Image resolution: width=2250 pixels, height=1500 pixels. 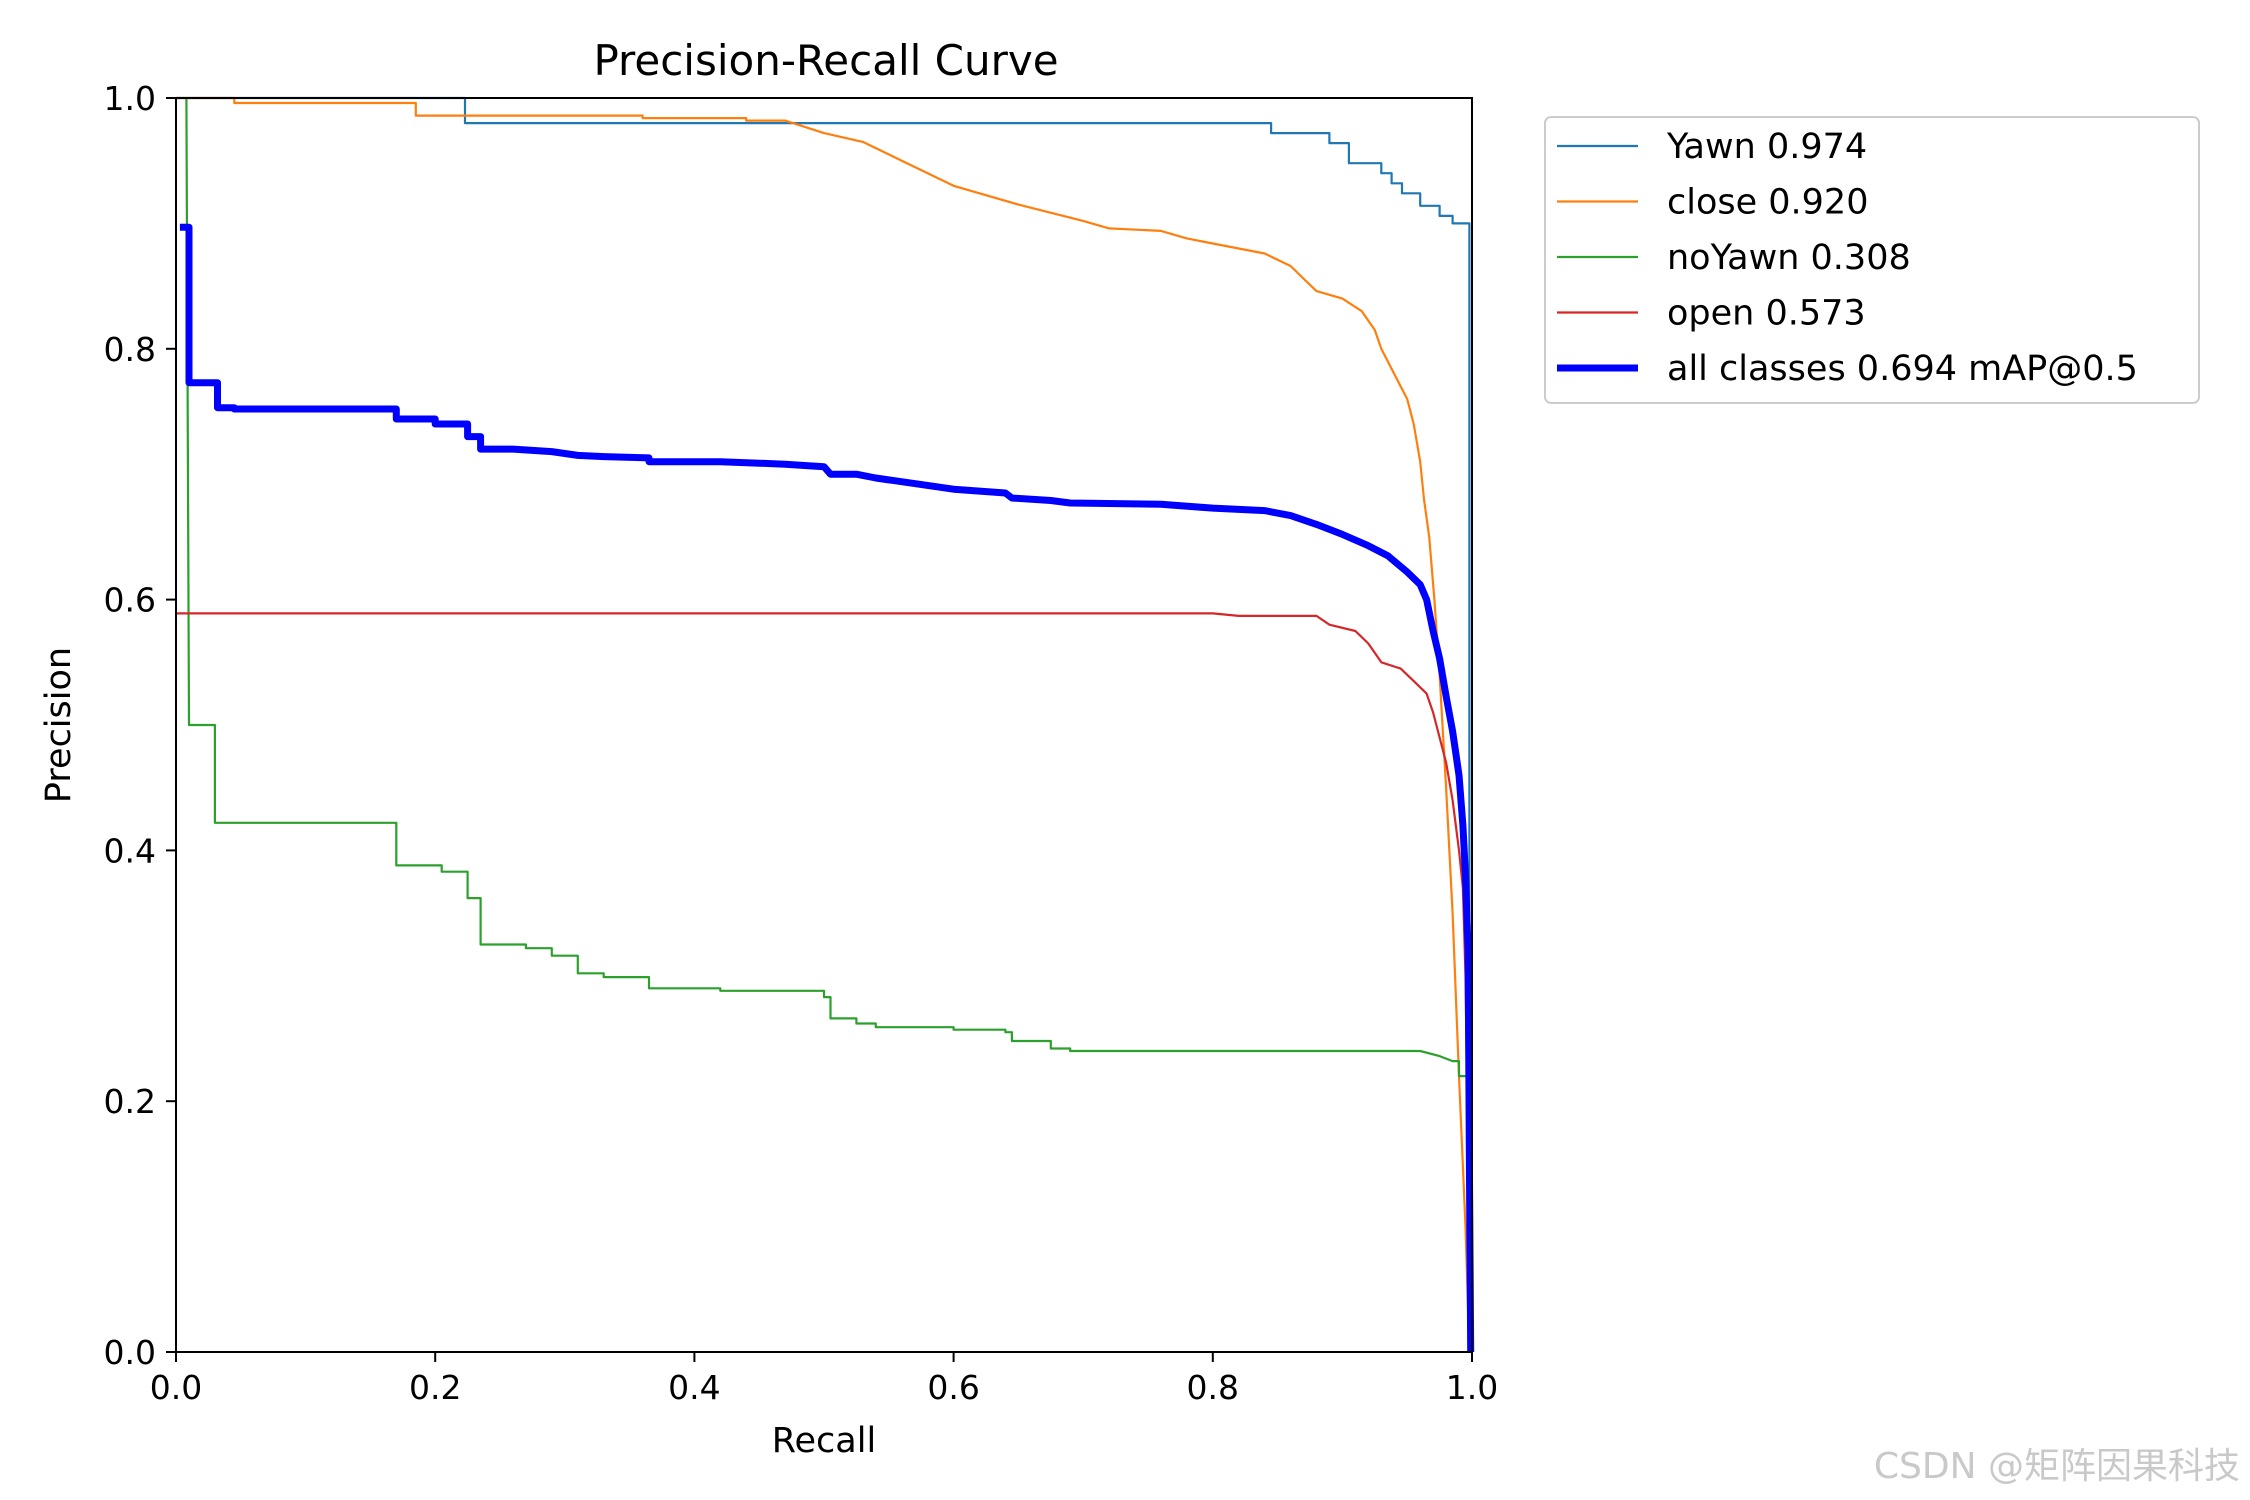 What do you see at coordinates (1789, 258) in the screenshot?
I see `legend-label-noyawn: noYawn 0.308` at bounding box center [1789, 258].